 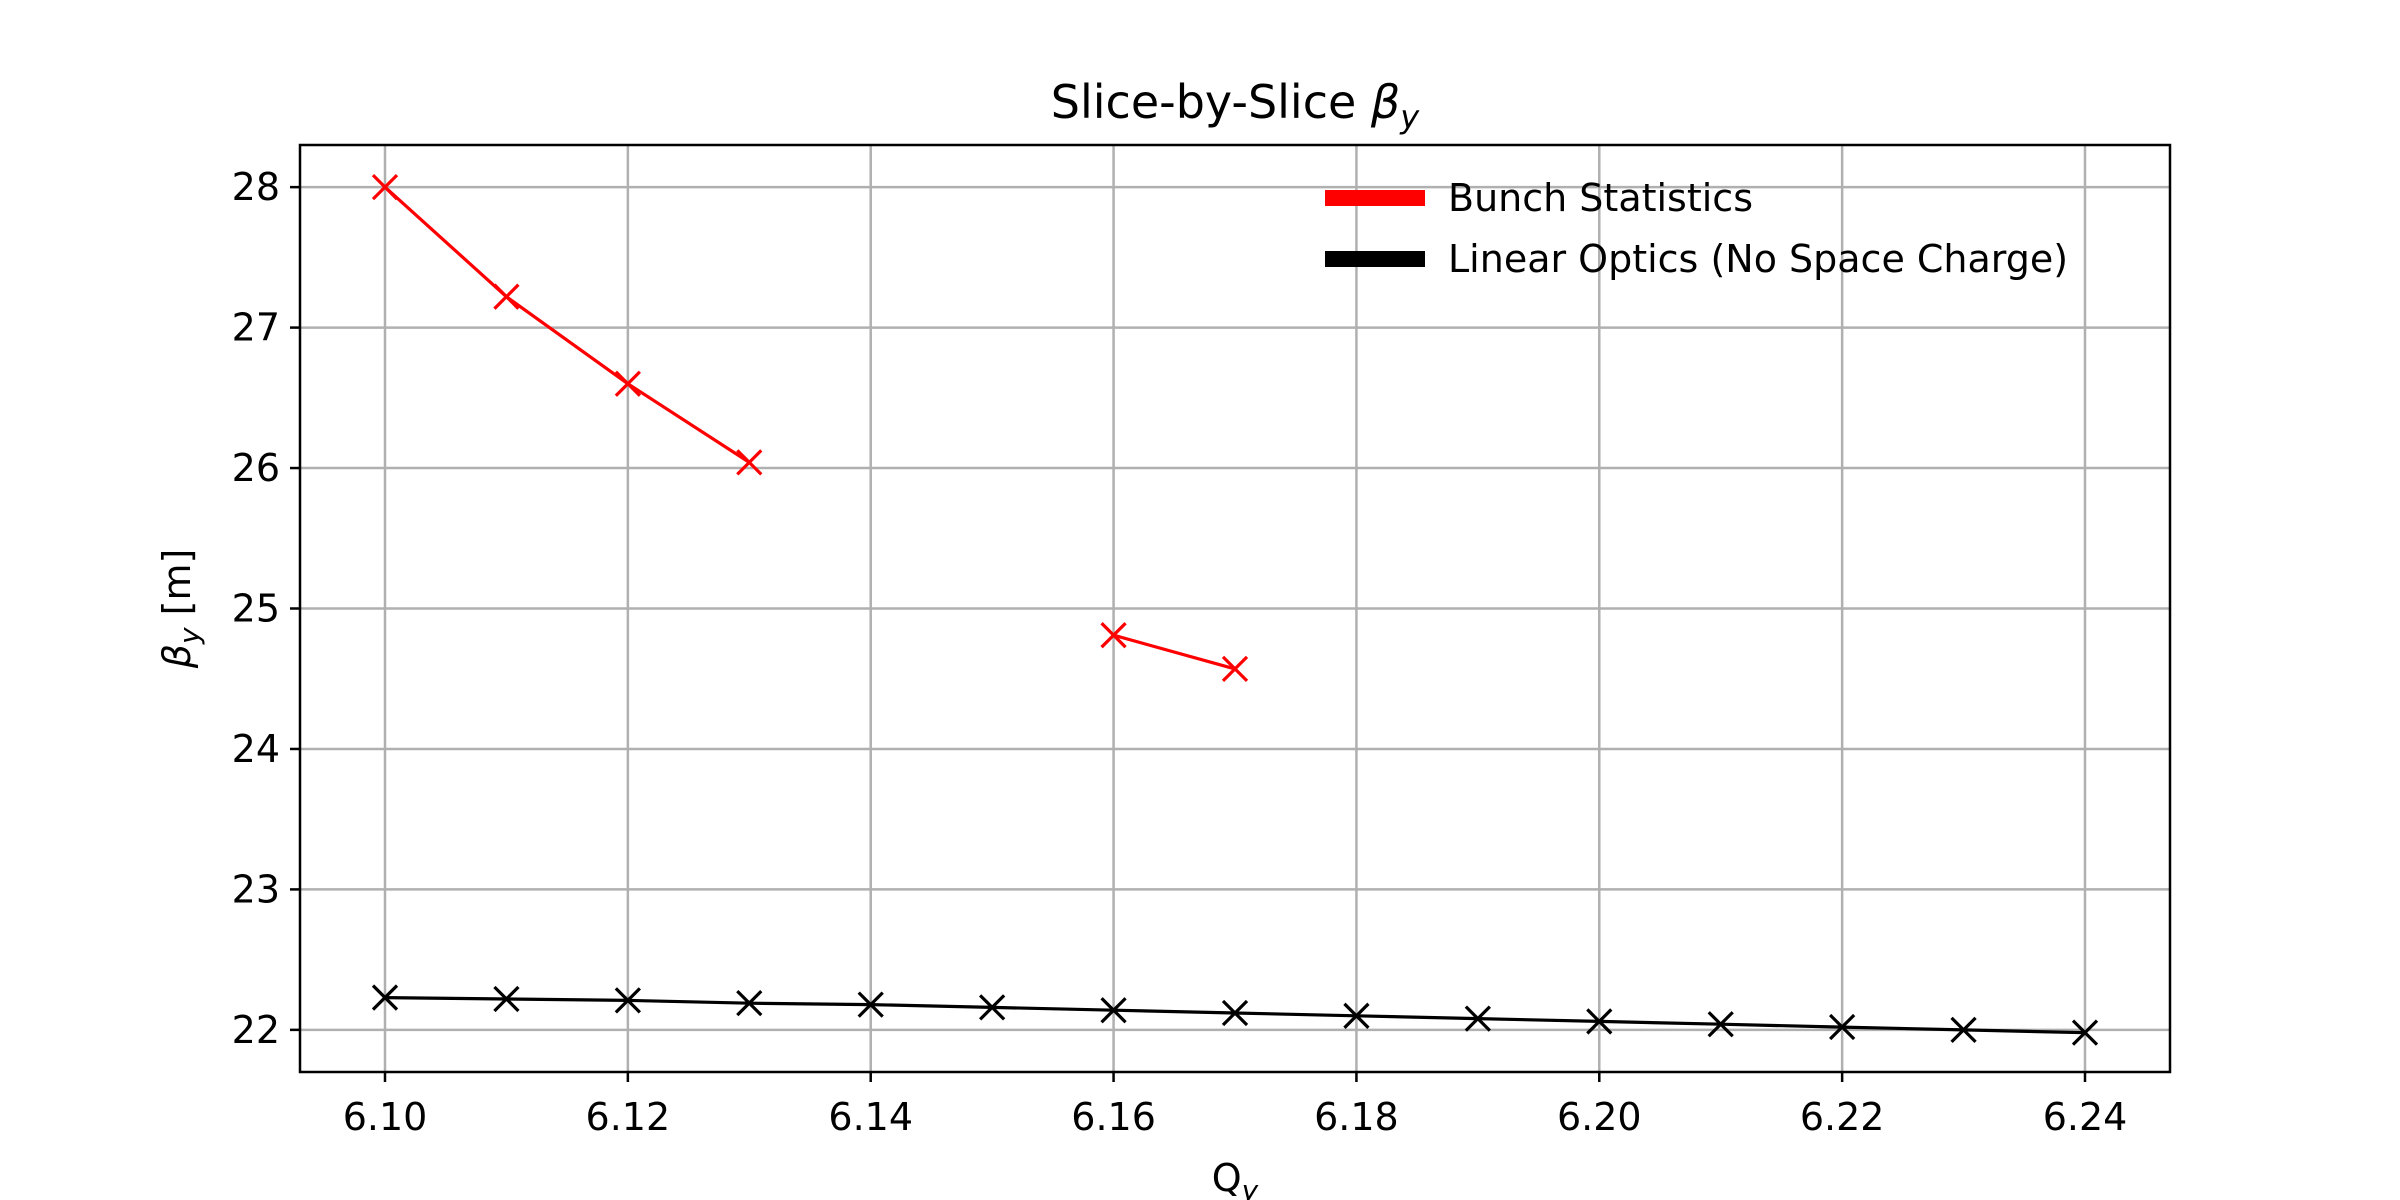 What do you see at coordinates (2085, 1117) in the screenshot?
I see `x-tick-label: 6.24` at bounding box center [2085, 1117].